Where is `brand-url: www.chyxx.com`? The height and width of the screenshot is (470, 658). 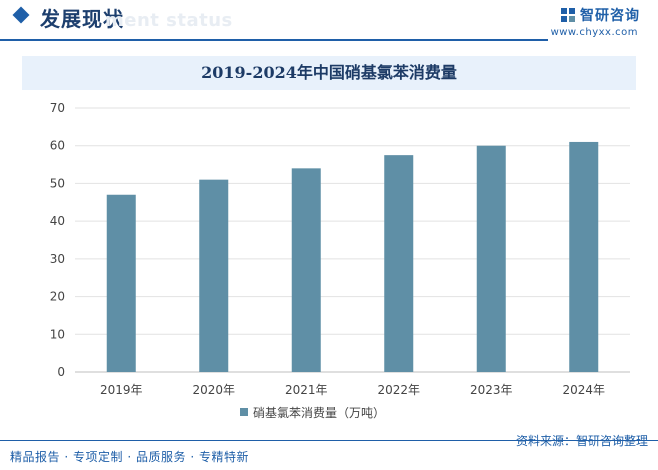 brand-url: www.chyxx.com is located at coordinates (594, 32).